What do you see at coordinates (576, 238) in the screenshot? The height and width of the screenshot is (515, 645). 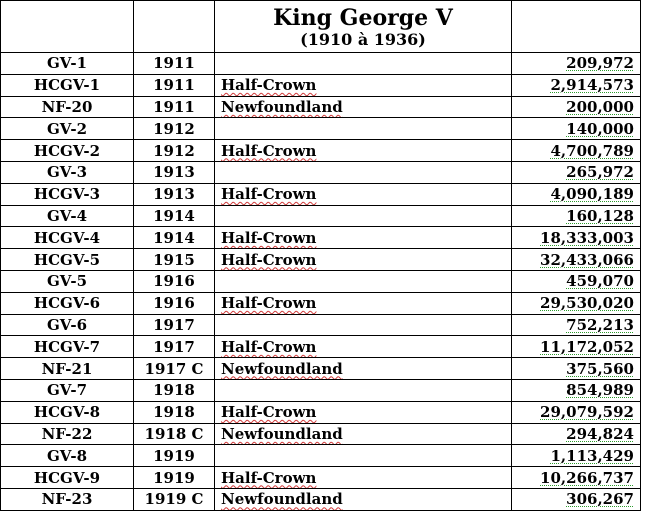 I see `mintage-cell: 18,333,003` at bounding box center [576, 238].